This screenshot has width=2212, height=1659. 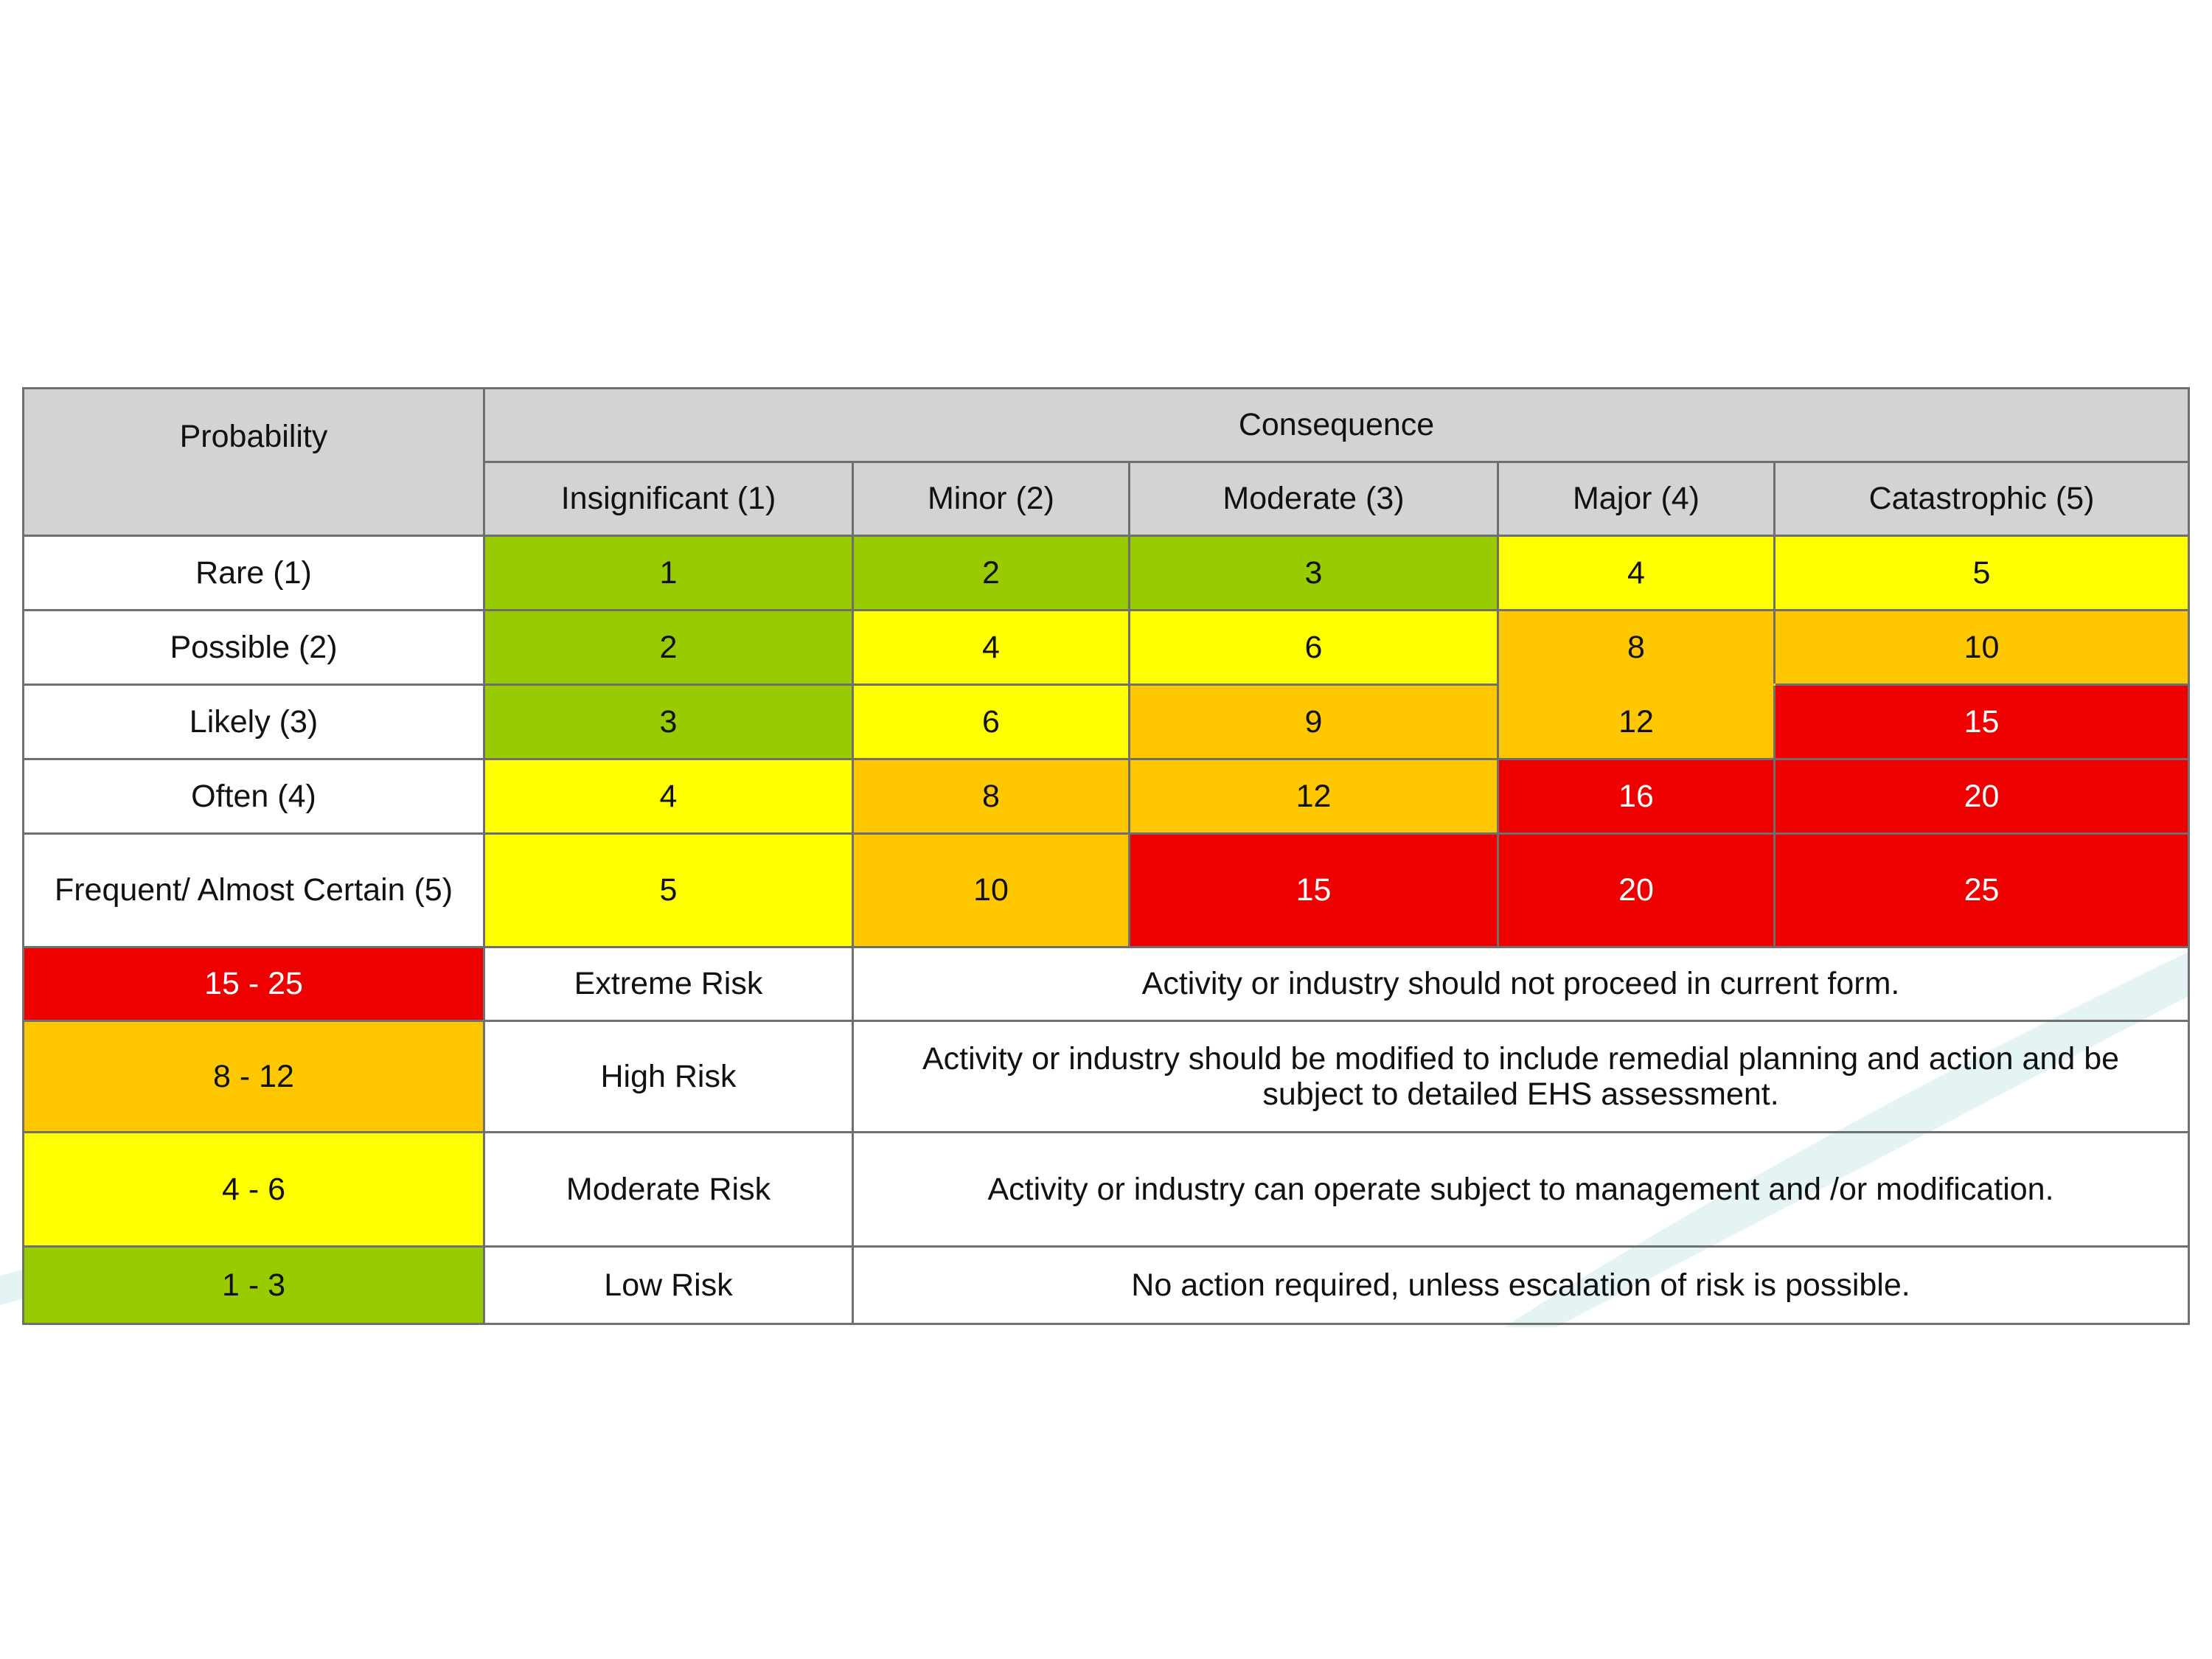 What do you see at coordinates (668, 1076) in the screenshot?
I see `legend-risk-level: High Risk` at bounding box center [668, 1076].